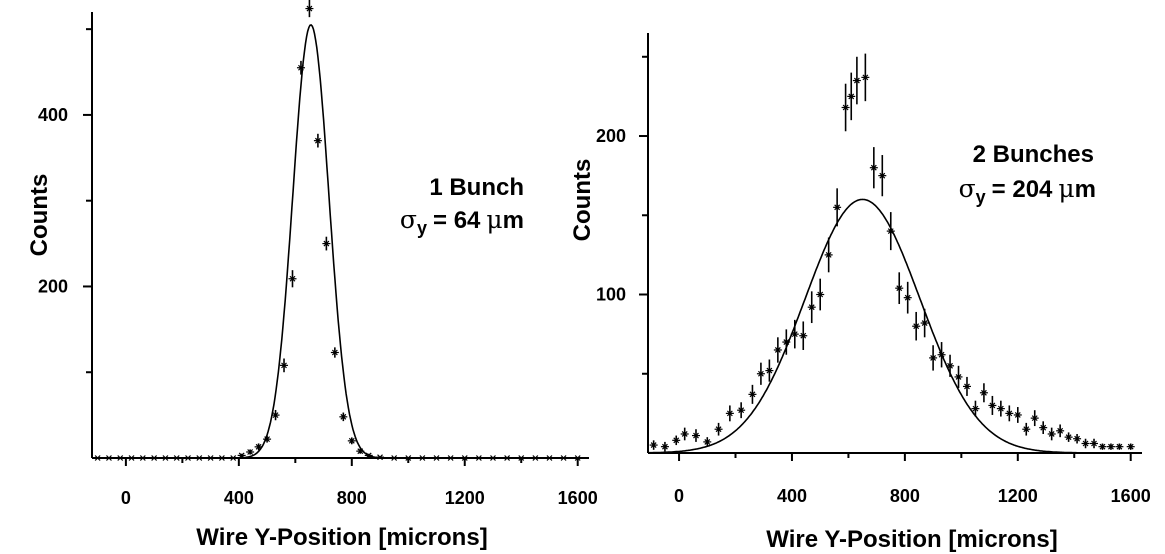 The image size is (1165, 554). I want to click on right-y-tick-label: 200, so click(611, 136).